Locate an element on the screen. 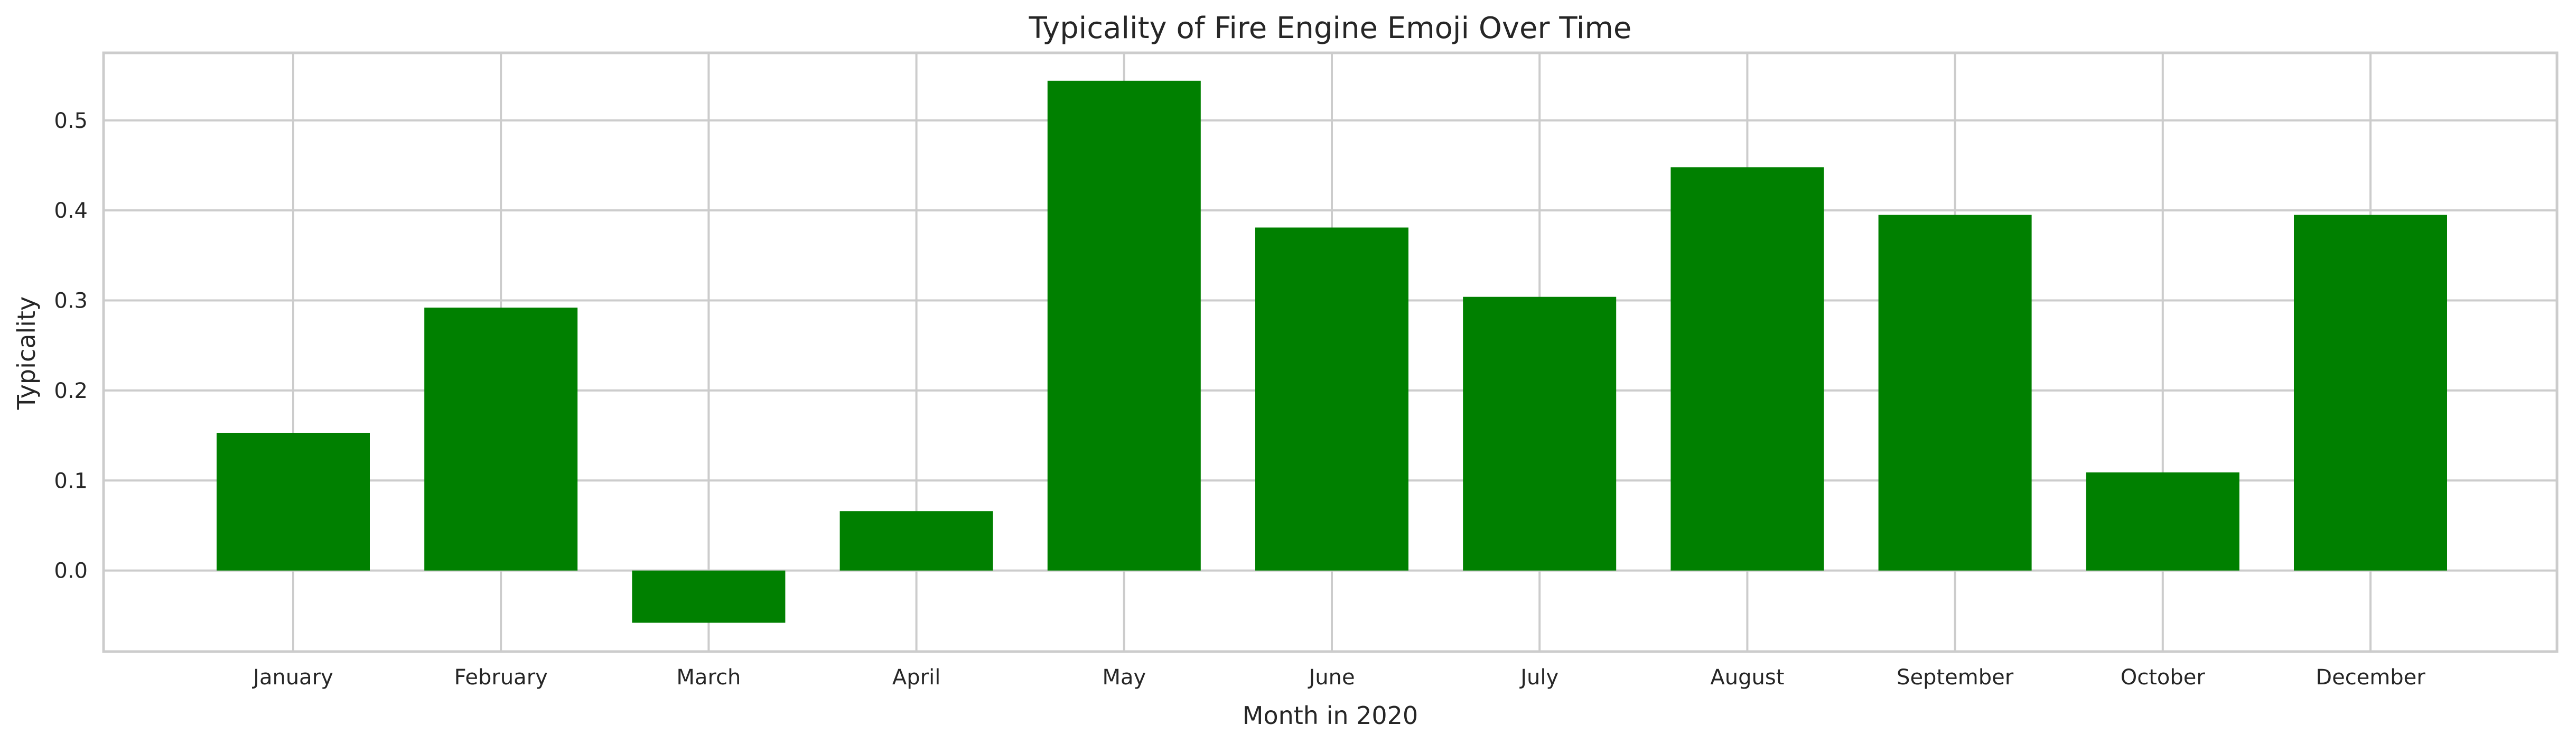 The height and width of the screenshot is (743, 2576). x-tick-label: March is located at coordinates (708, 677).